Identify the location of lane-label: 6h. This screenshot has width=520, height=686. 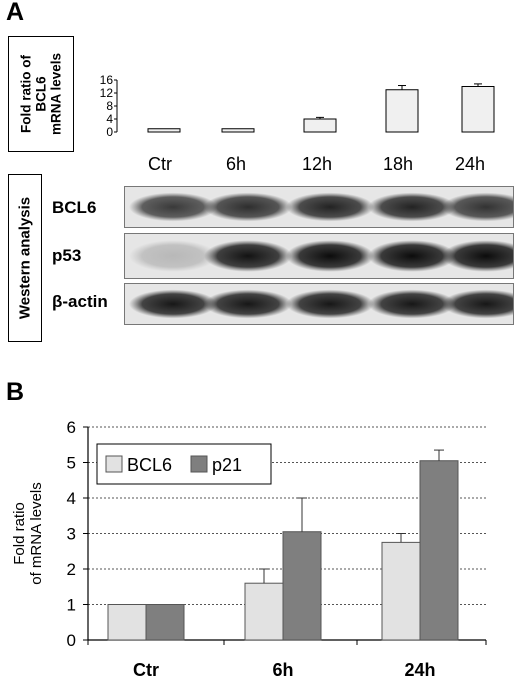
(236, 164).